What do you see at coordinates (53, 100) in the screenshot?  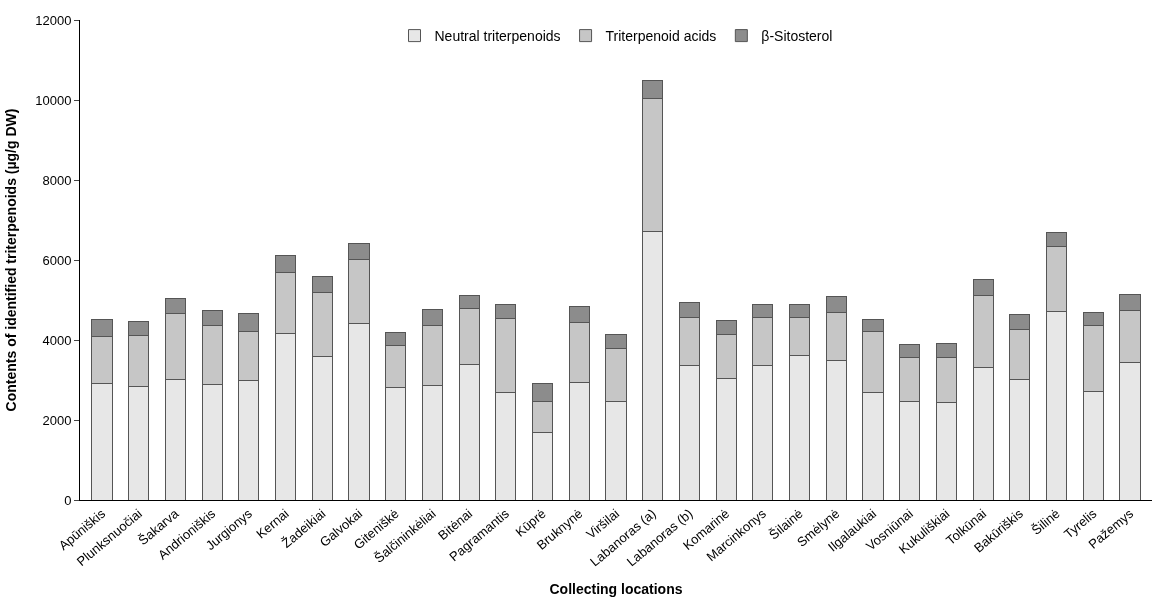 I see `y-tick-label: 10000` at bounding box center [53, 100].